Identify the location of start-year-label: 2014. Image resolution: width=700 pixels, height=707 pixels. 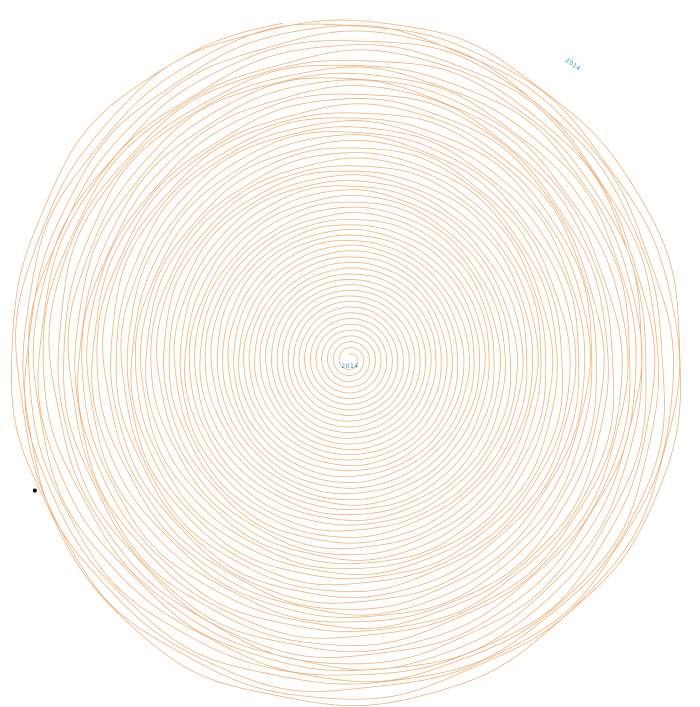
(349, 366).